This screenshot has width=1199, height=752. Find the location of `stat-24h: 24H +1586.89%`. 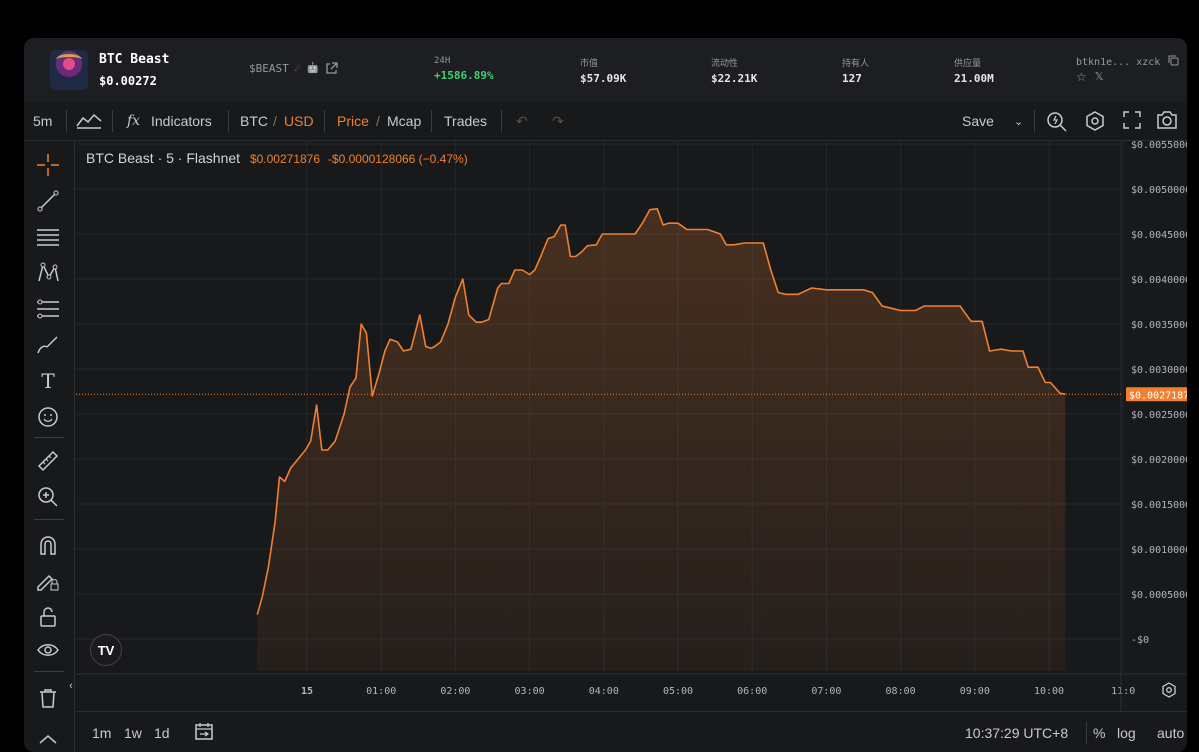

stat-24h: 24H +1586.89% is located at coordinates (464, 69).